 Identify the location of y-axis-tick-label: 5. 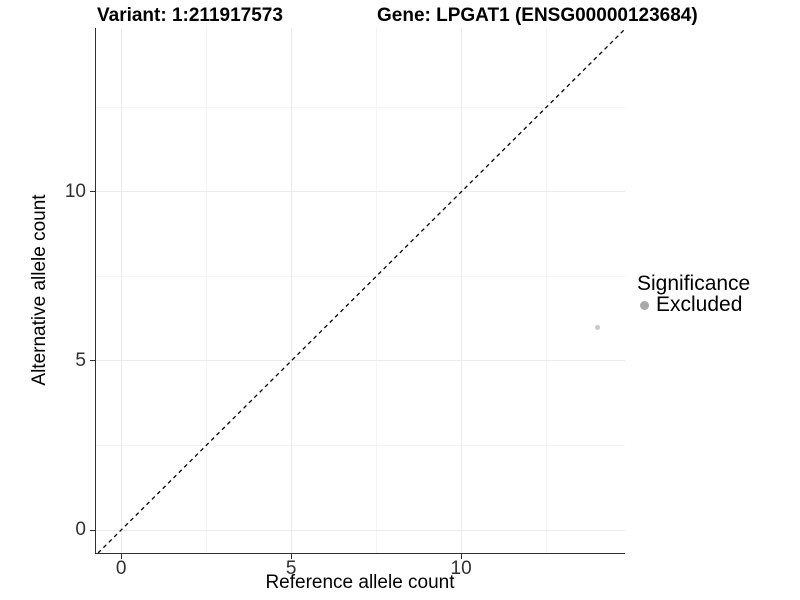
(80, 360).